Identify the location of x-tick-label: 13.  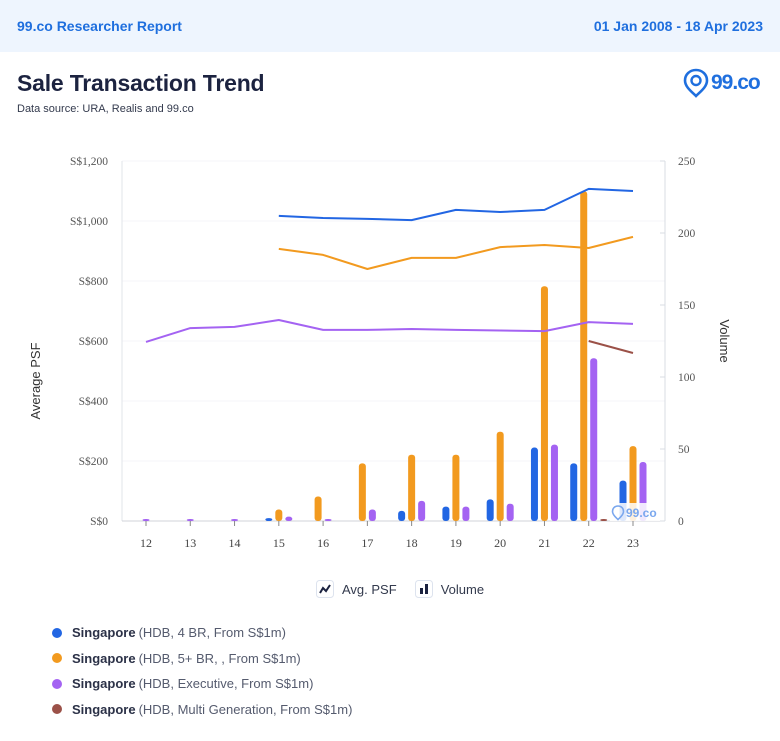
(190, 543).